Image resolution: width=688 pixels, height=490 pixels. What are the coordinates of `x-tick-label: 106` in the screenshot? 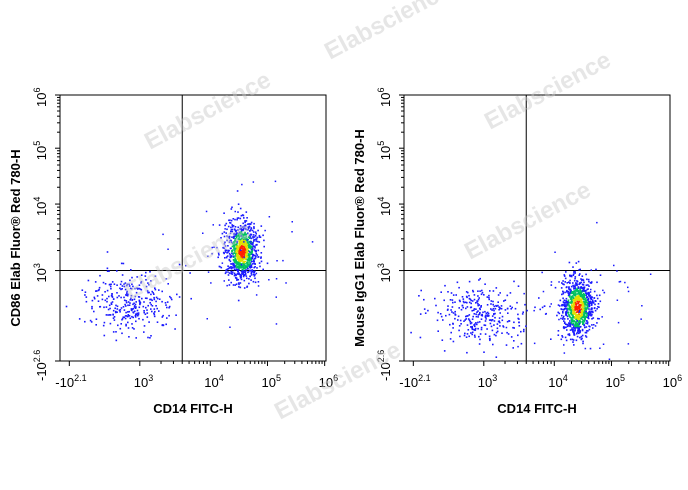 It's located at (328, 381).